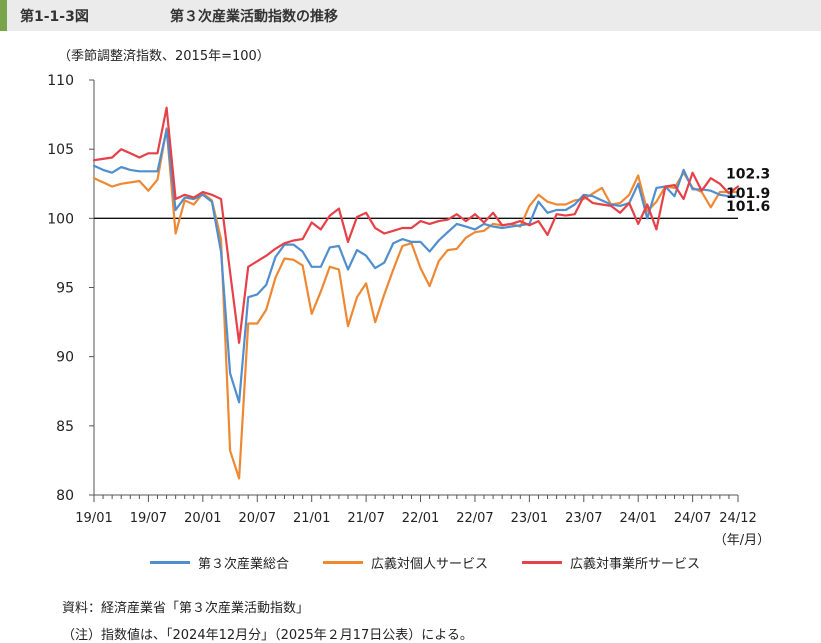  What do you see at coordinates (474, 518) in the screenshot?
I see `x-tick-label: 22/07` at bounding box center [474, 518].